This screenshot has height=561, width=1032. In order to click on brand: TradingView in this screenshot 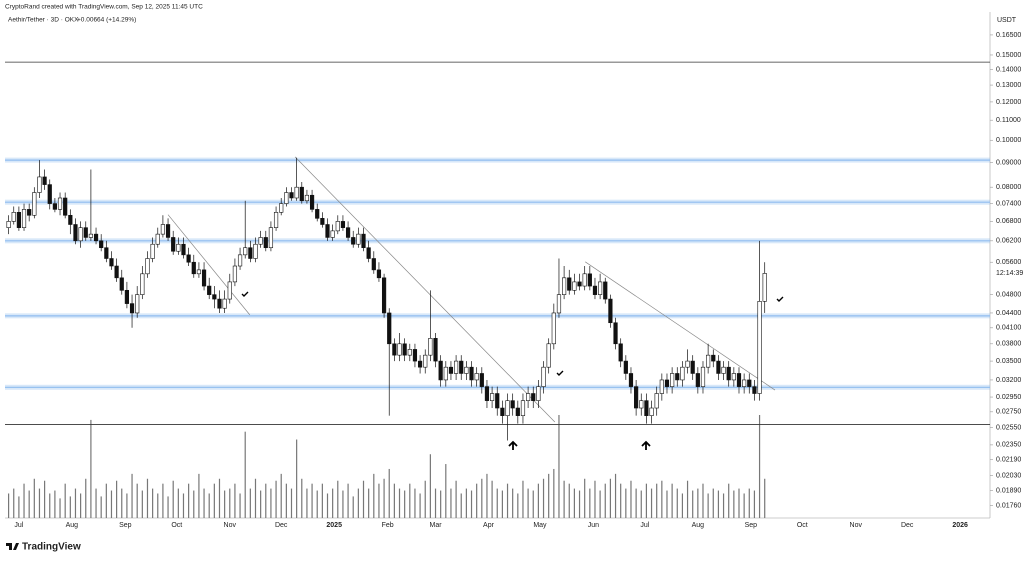, I will do `click(51, 547)`.